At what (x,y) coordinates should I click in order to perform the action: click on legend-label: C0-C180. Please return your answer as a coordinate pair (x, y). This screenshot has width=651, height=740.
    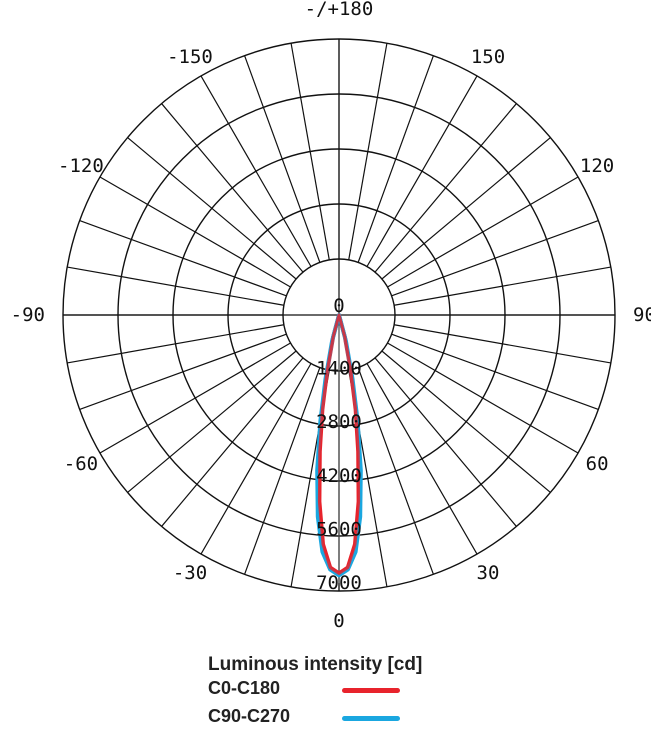
    Looking at the image, I should click on (244, 688).